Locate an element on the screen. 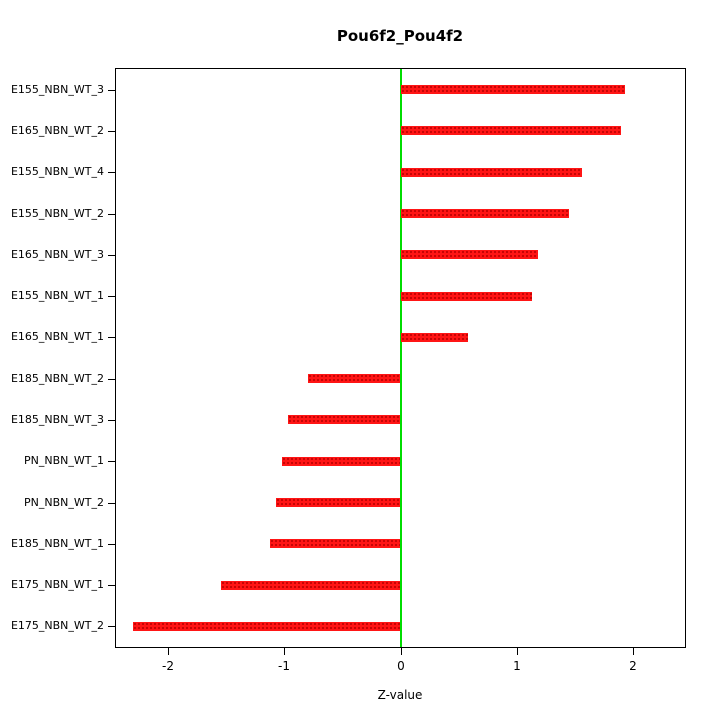 This screenshot has width=720, height=720. x-axis-tick-label: -1 is located at coordinates (284, 666).